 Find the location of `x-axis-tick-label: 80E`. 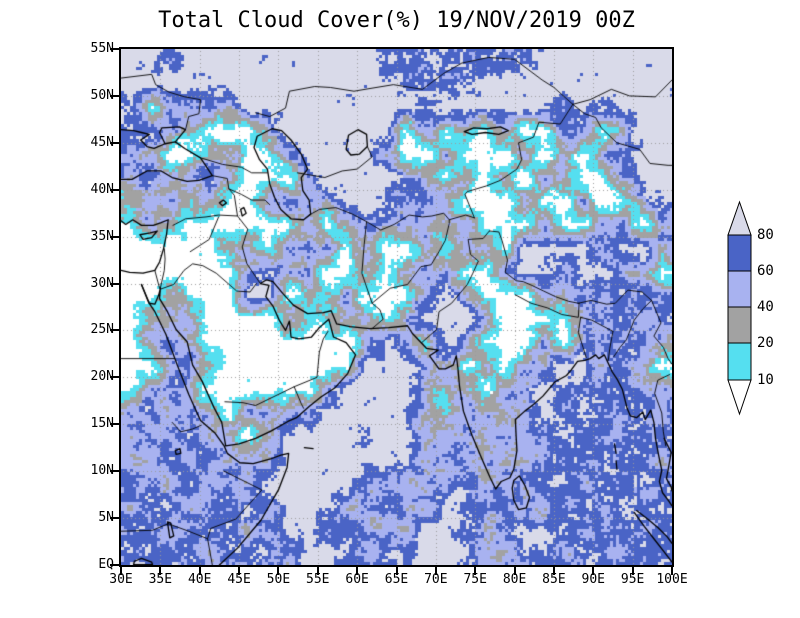

x-axis-tick-label: 80E is located at coordinates (514, 579).